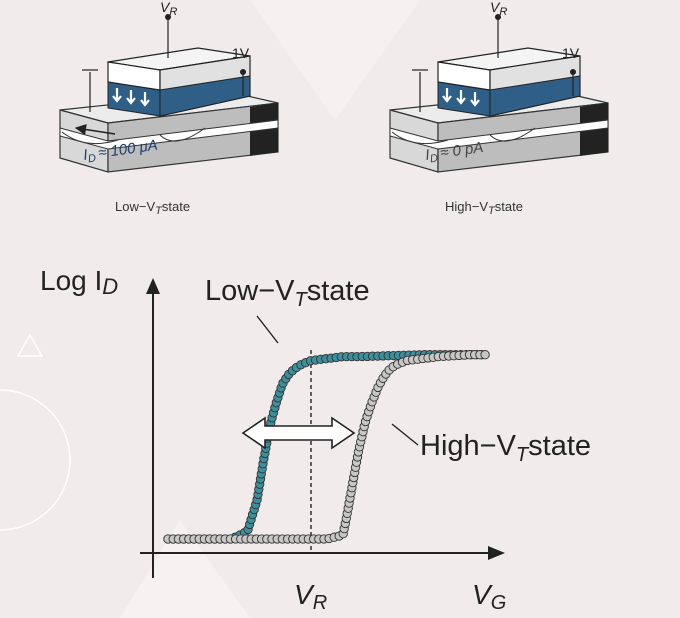 This screenshot has height=618, width=680. Describe the element at coordinates (485, 355) in the screenshot. I see `data-point` at that location.